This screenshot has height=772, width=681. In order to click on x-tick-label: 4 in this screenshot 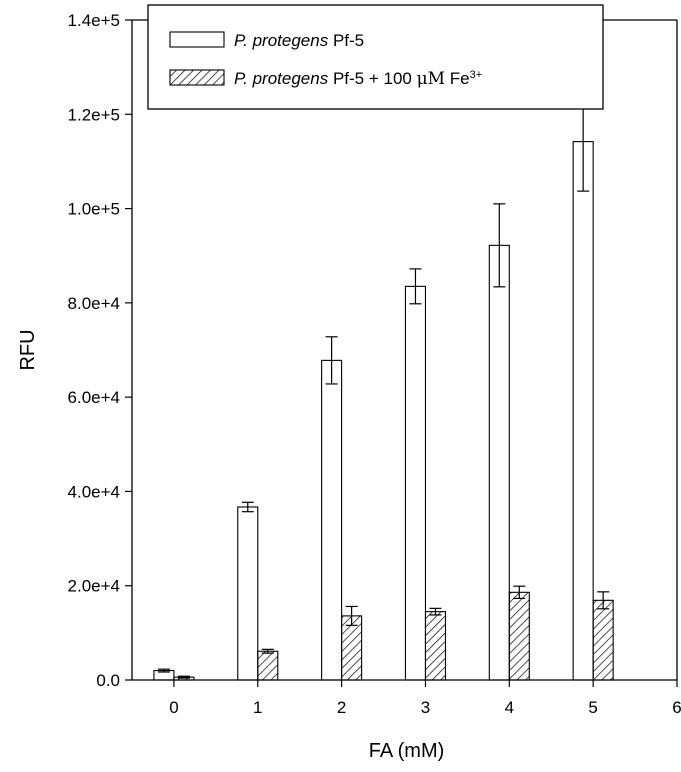, I will do `click(509, 707)`.